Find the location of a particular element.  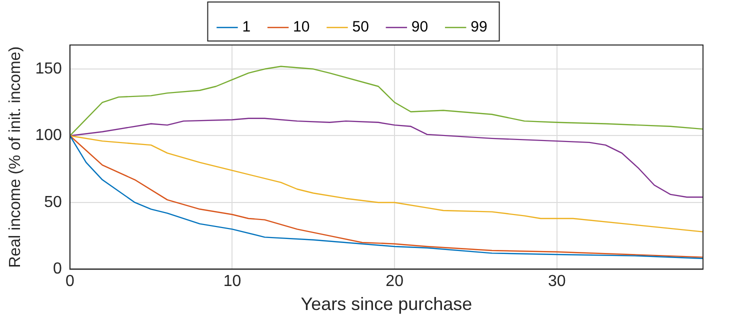

legend-label: 10 is located at coordinates (301, 27).